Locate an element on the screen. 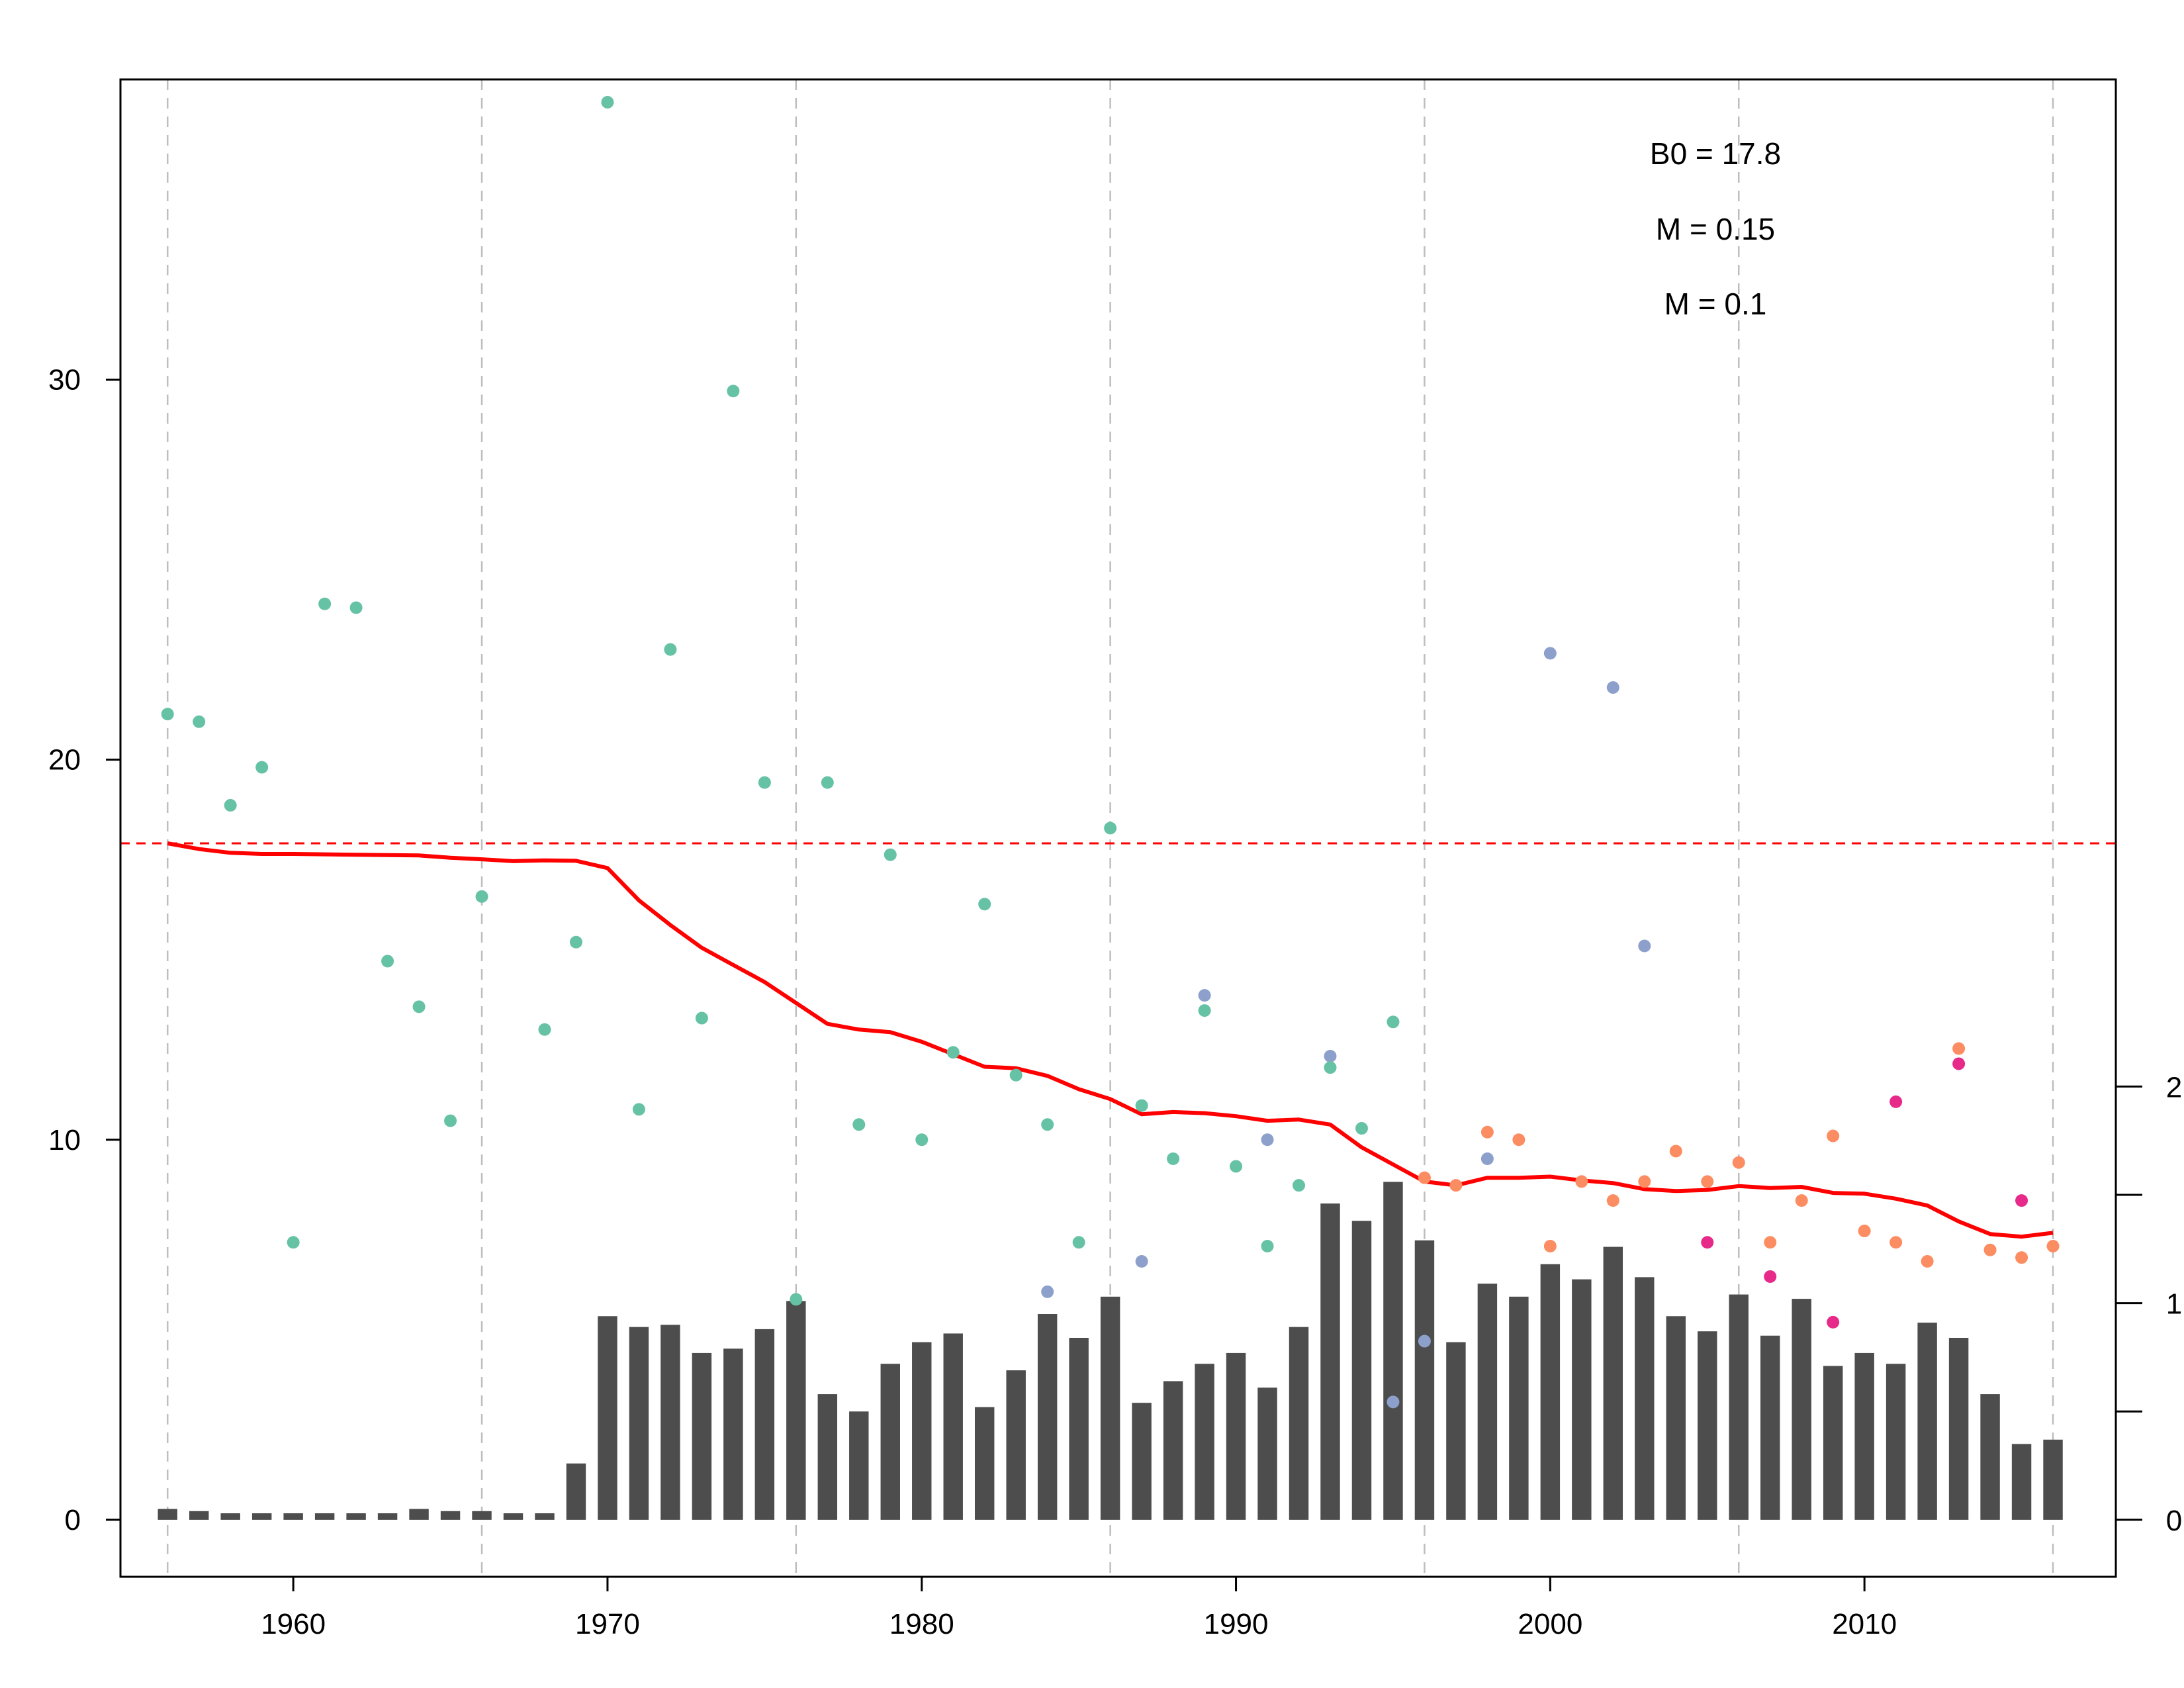 This screenshot has height=1688, width=2184. x-axis: 1960 1970 1980 1990 2000 2010 is located at coordinates (1079, 1607).